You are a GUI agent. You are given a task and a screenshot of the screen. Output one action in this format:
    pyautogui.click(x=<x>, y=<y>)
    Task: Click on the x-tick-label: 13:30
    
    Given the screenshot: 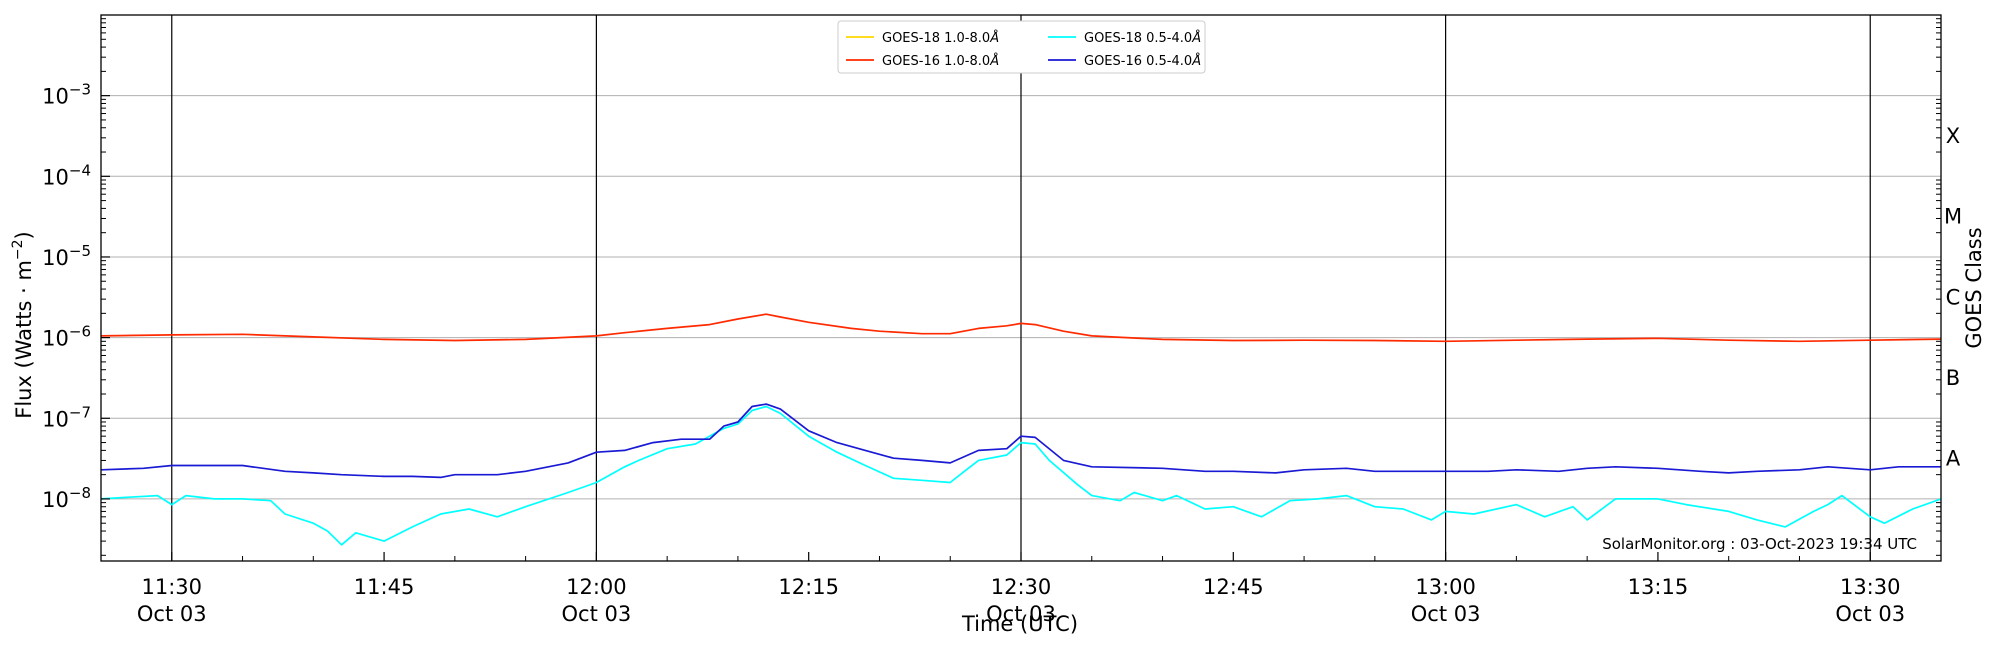 What is the action you would take?
    pyautogui.click(x=1870, y=587)
    